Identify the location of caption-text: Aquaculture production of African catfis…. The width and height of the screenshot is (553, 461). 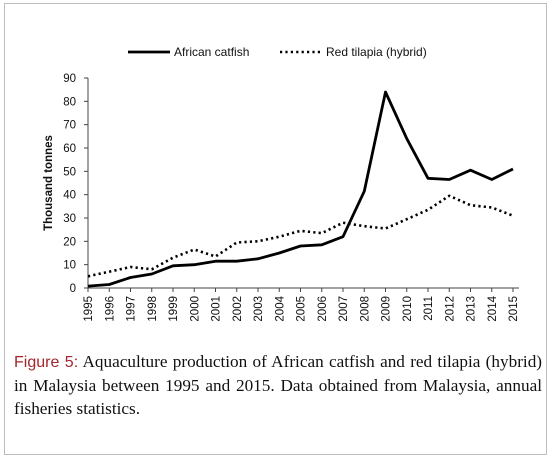
(278, 385).